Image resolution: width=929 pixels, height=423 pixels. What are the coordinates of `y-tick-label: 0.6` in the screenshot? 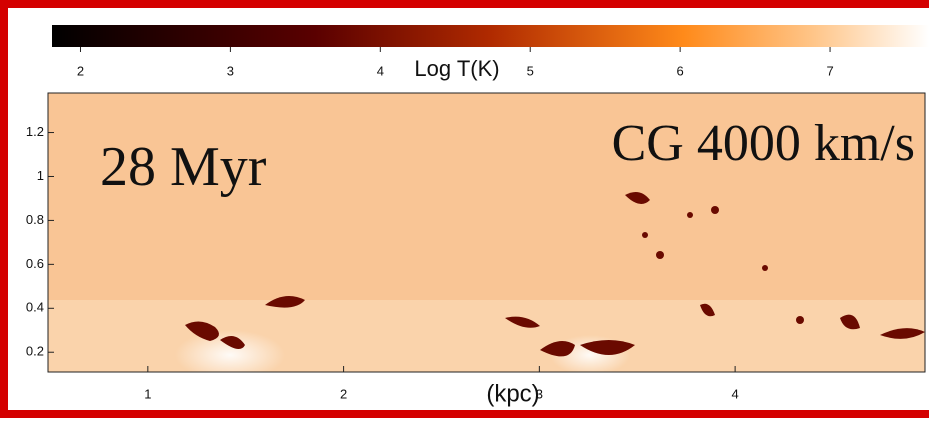 It's located at (35, 263).